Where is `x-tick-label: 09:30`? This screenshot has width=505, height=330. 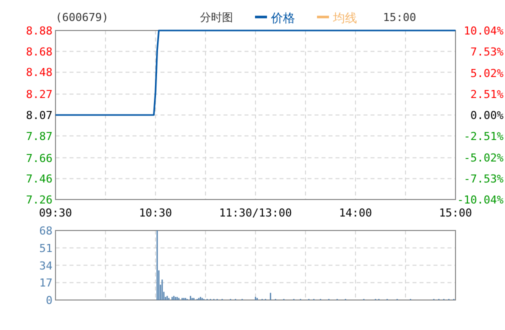
x-tick-label: 09:30 is located at coordinates (55, 213).